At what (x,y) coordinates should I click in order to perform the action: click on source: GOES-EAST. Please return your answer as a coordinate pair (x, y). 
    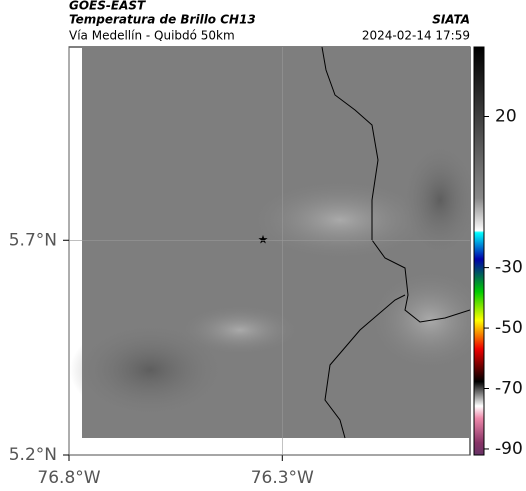
    Looking at the image, I should click on (107, 6).